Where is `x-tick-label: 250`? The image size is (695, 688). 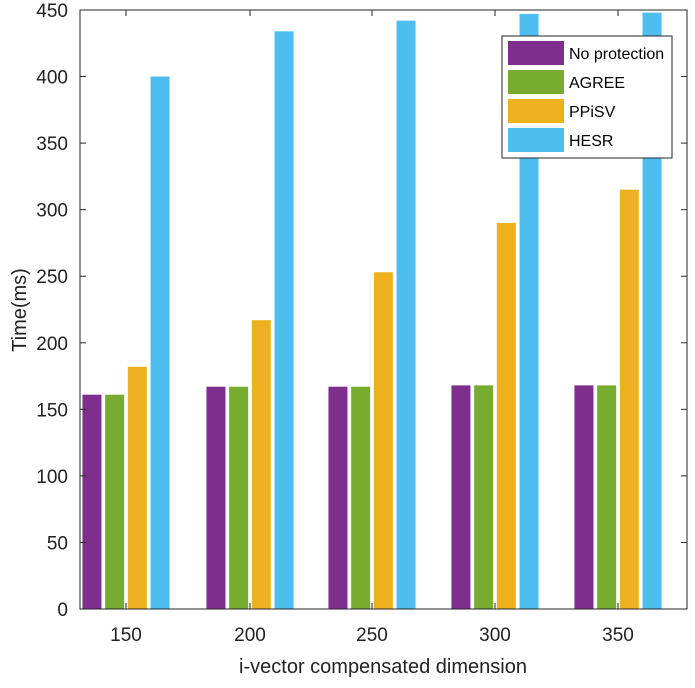 x-tick-label: 250 is located at coordinates (372, 635).